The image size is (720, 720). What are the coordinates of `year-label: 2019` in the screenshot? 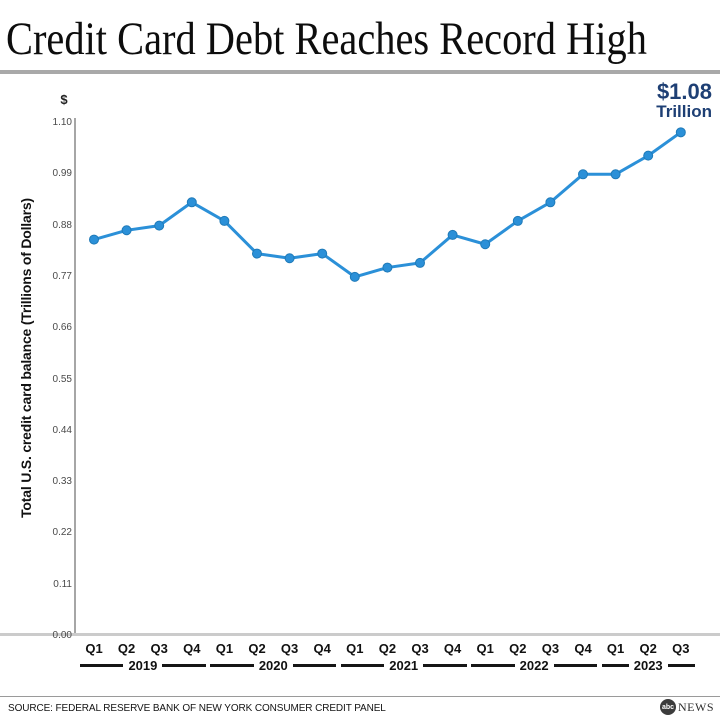 It's located at (143, 665).